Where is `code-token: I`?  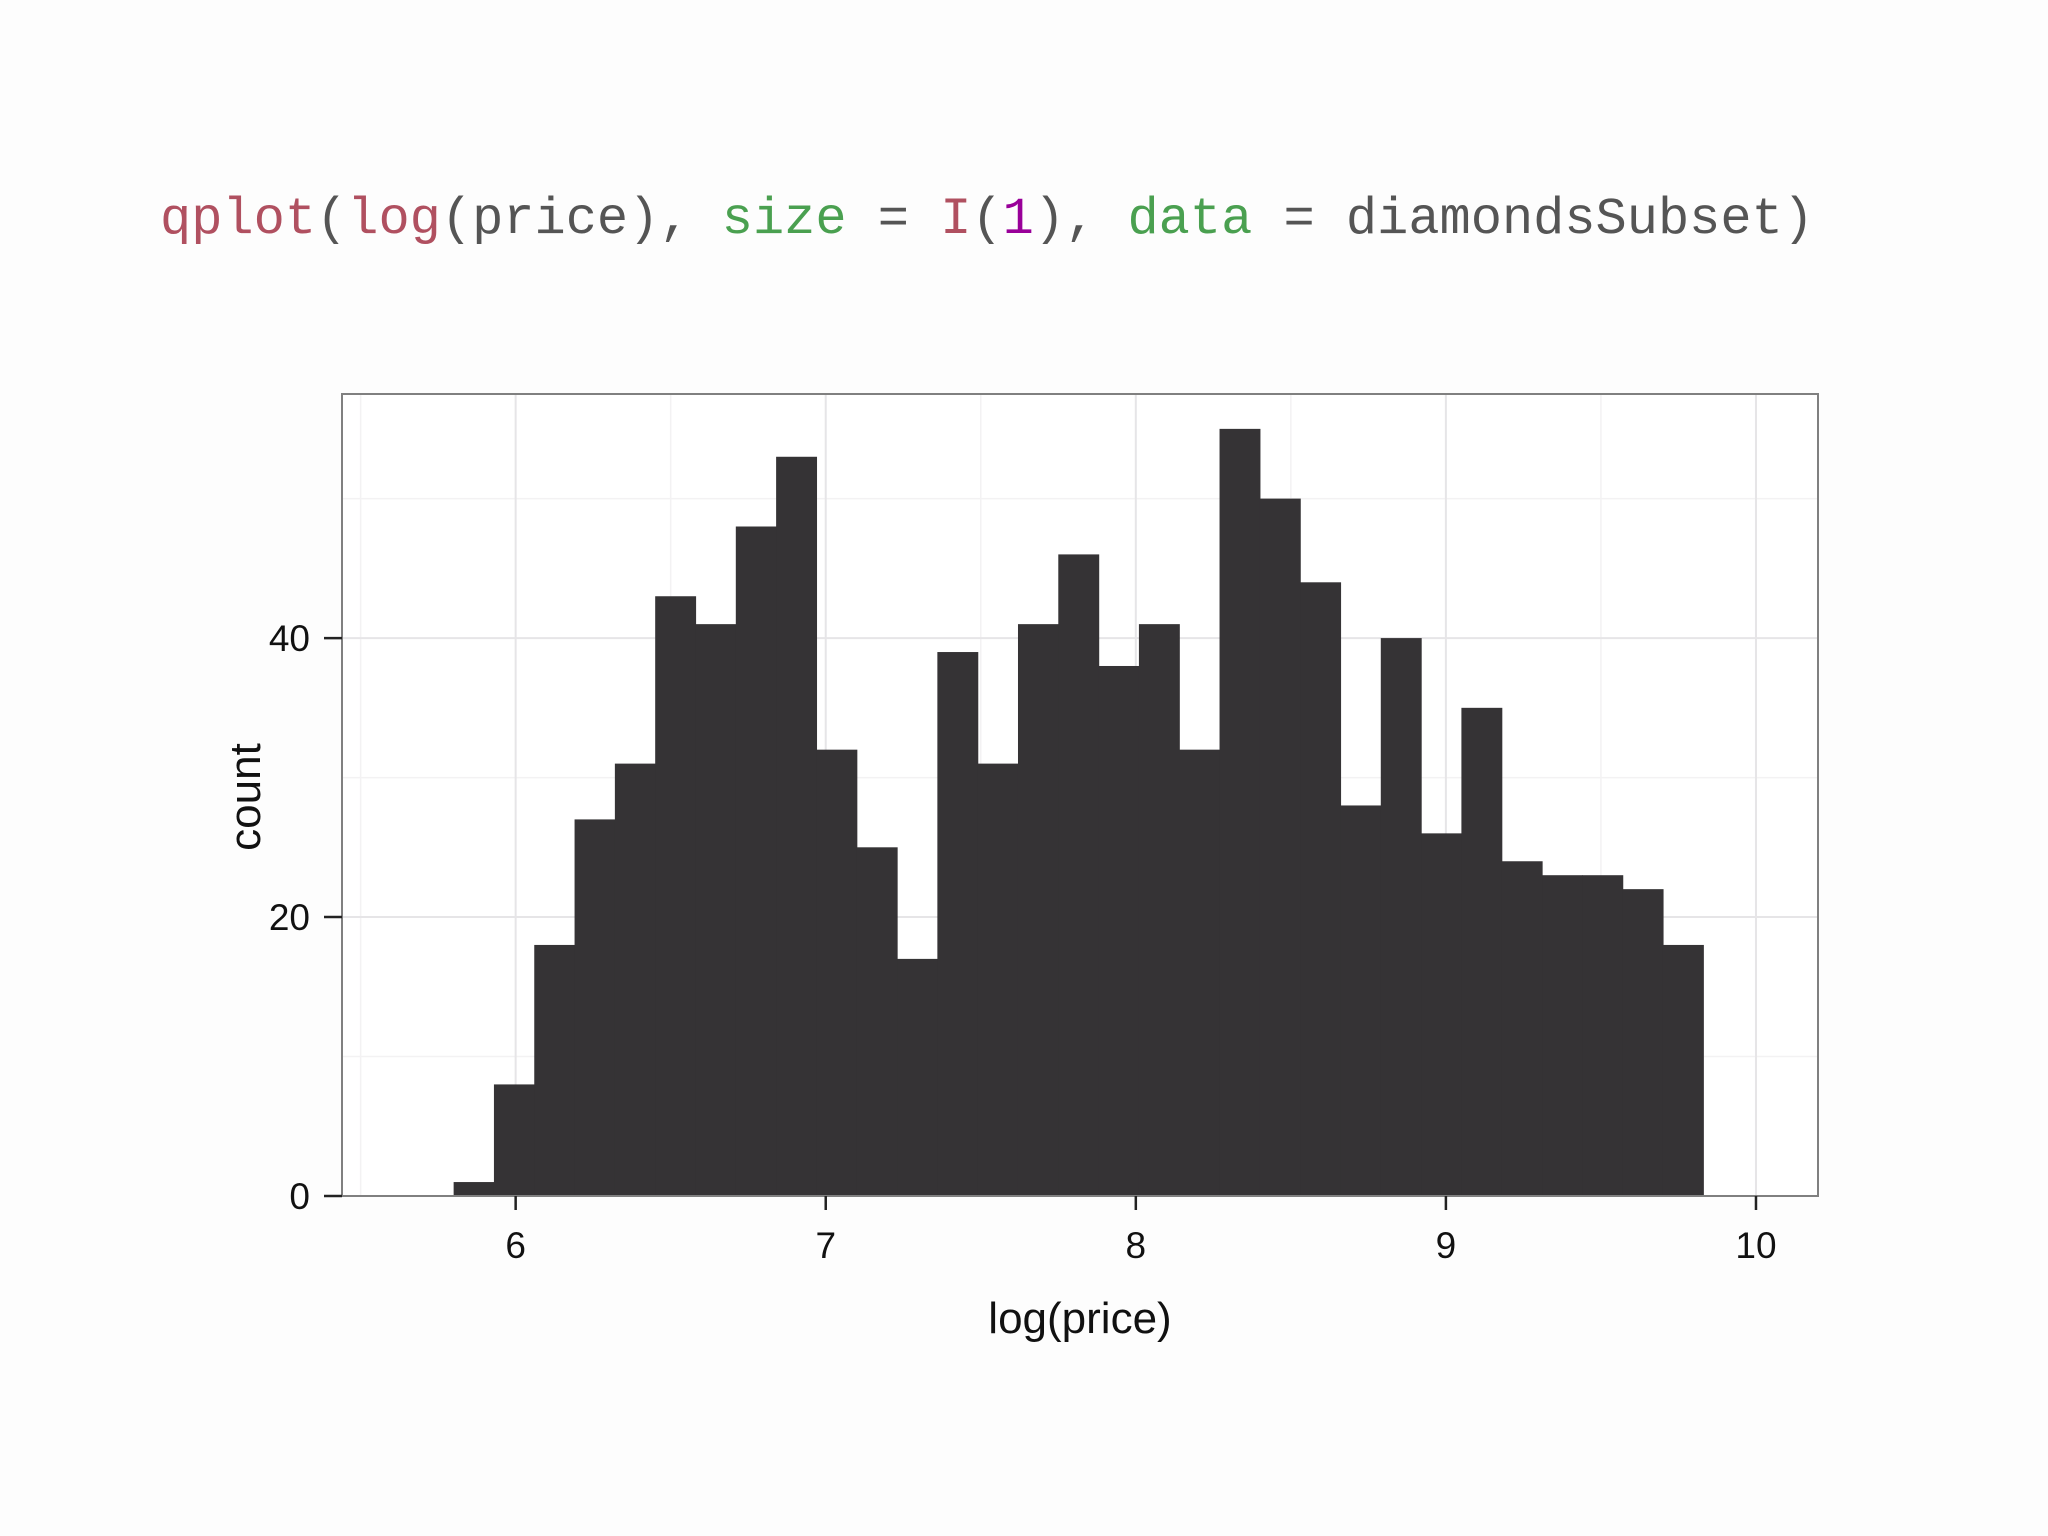
code-token: I is located at coordinates (956, 219).